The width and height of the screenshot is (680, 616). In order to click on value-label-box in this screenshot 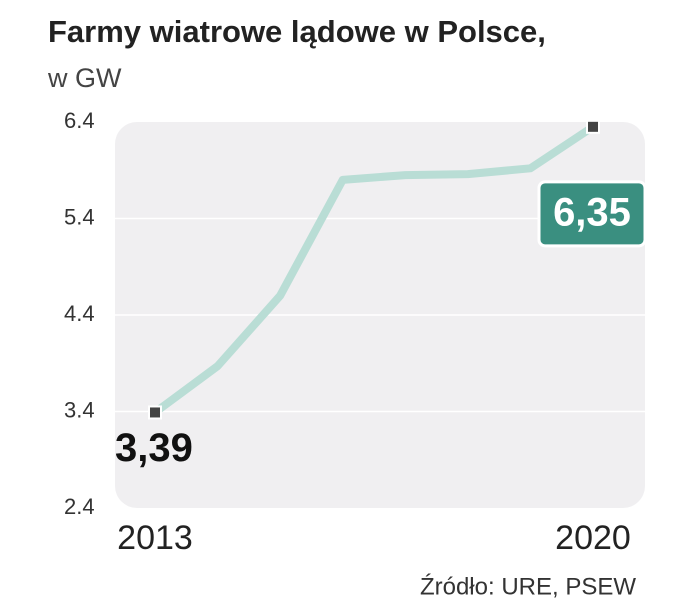, I will do `click(592, 214)`.